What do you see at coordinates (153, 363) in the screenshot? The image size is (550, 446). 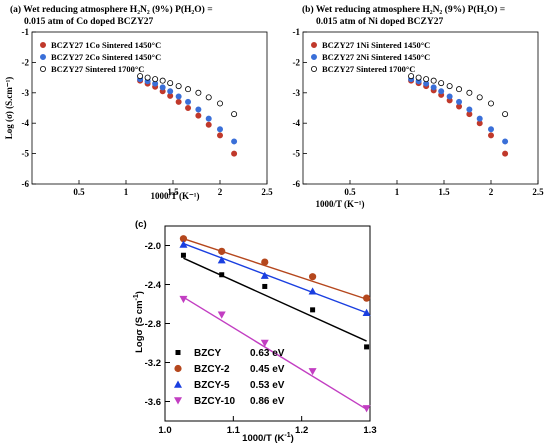 I see `panel-c-y-tick-label: -3.2` at bounding box center [153, 363].